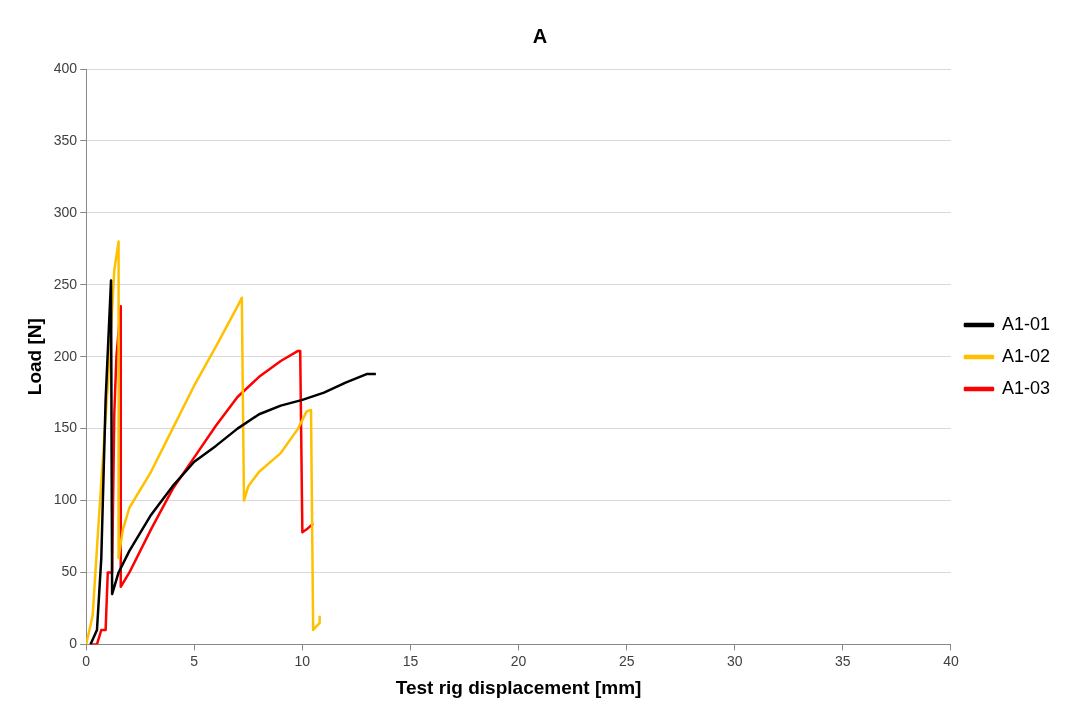 This screenshot has width=1080, height=709. What do you see at coordinates (518, 660) in the screenshot?
I see `x-tick-label: 20` at bounding box center [518, 660].